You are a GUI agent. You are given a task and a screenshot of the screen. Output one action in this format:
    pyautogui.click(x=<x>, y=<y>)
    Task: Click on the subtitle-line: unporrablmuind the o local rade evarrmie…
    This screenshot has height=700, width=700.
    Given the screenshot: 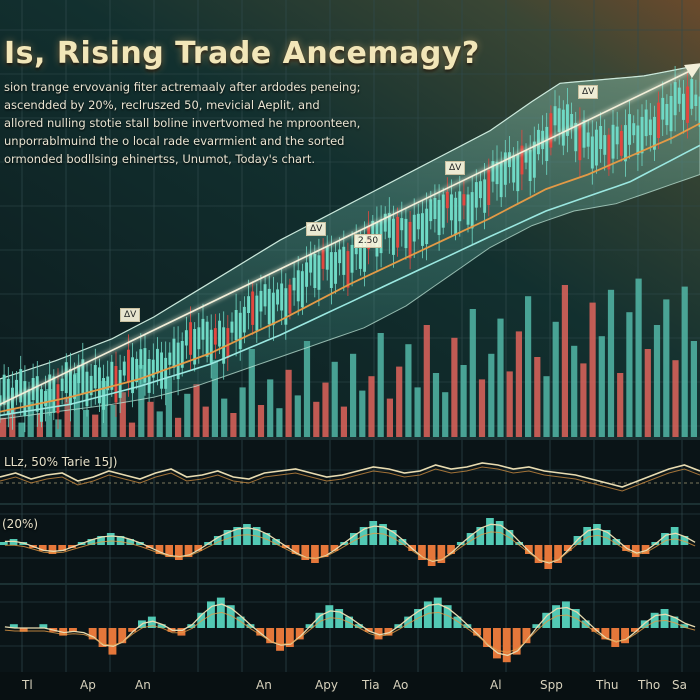 What is the action you would take?
    pyautogui.click(x=174, y=141)
    